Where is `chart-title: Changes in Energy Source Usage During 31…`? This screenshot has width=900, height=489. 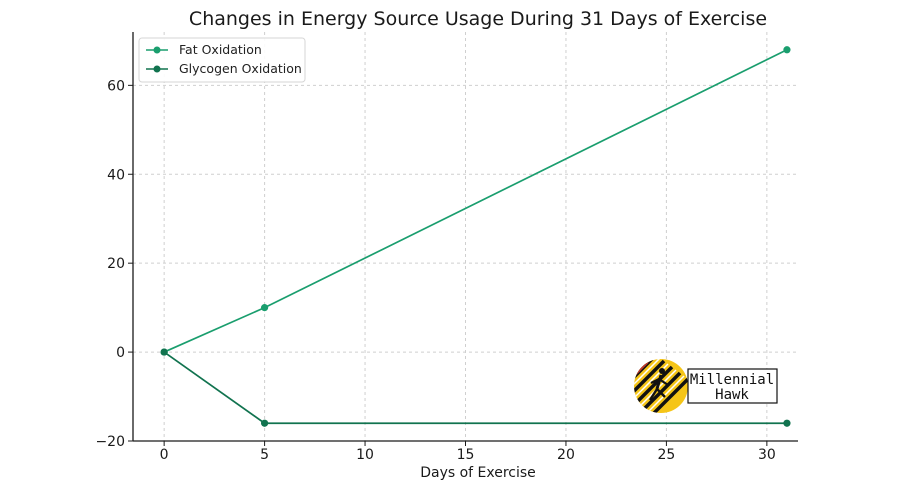
chart-title: Changes in Energy Source Usage During 31… is located at coordinates (478, 19).